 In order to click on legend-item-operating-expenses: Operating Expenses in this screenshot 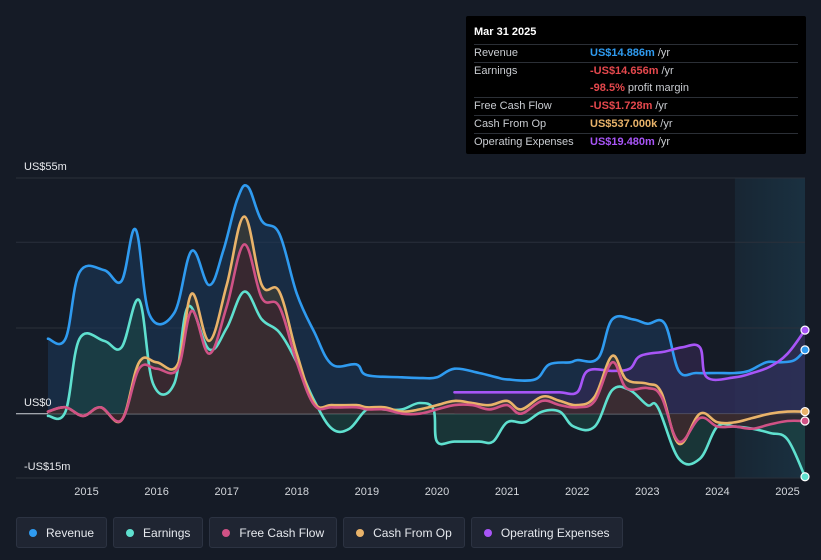, I will do `click(546, 532)`.